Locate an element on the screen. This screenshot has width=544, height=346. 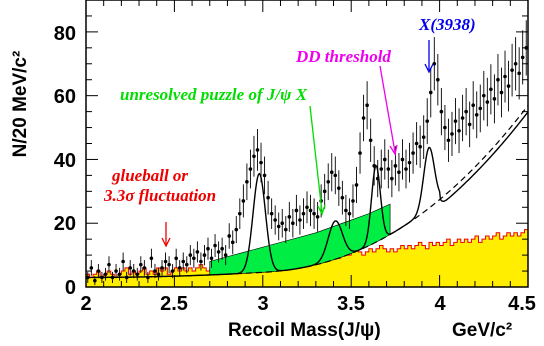
x-tick-label: 4.5 is located at coordinates (522, 304).